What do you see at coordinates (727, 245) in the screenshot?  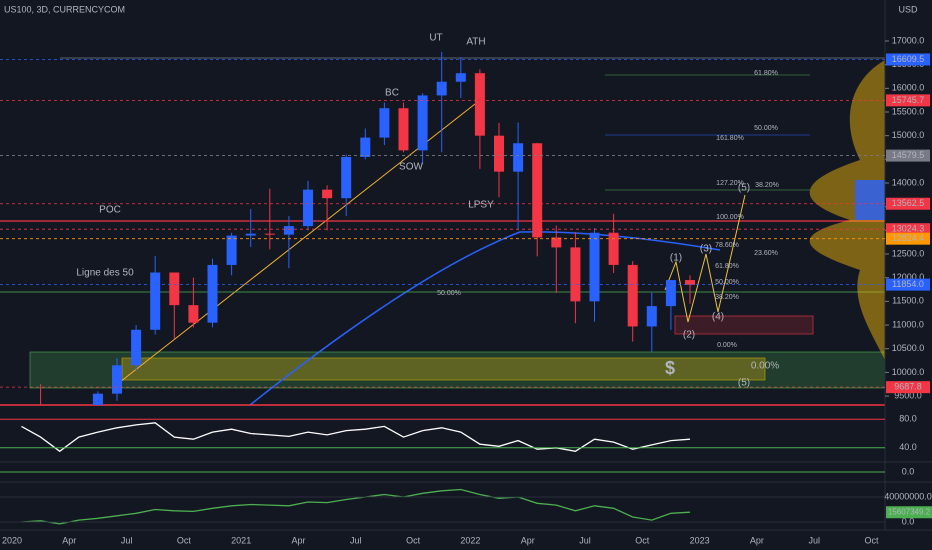 I see `annotation: 78.60%` at bounding box center [727, 245].